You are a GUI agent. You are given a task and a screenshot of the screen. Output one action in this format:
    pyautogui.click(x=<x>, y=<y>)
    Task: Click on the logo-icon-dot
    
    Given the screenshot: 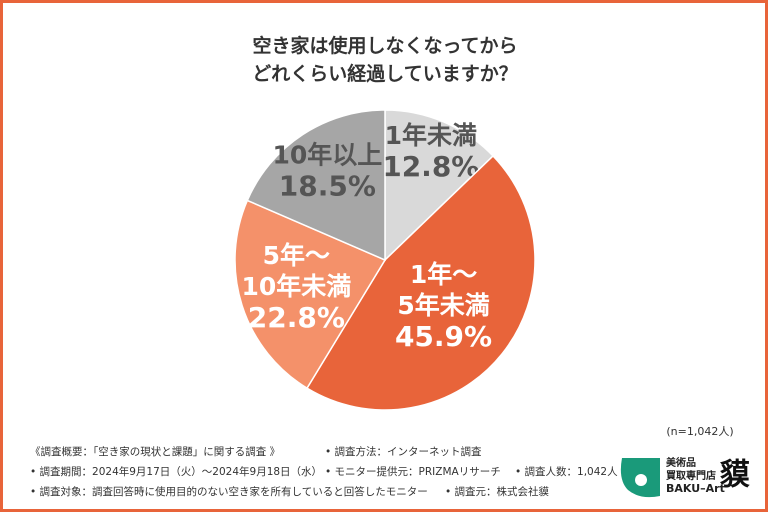 What is the action you would take?
    pyautogui.click(x=641, y=480)
    